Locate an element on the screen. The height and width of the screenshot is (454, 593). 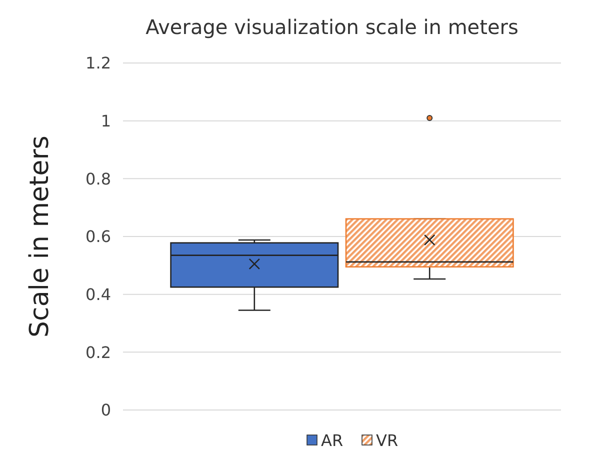
y-tick-label: 0.8 is located at coordinates (98, 178).